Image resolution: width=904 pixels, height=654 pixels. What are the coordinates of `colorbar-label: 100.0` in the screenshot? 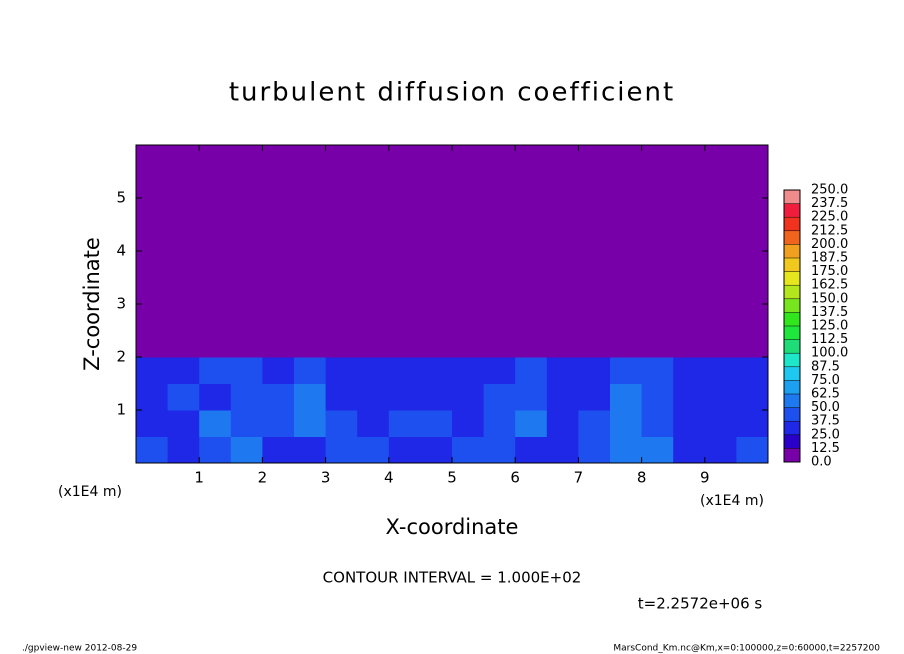 It's located at (829, 353).